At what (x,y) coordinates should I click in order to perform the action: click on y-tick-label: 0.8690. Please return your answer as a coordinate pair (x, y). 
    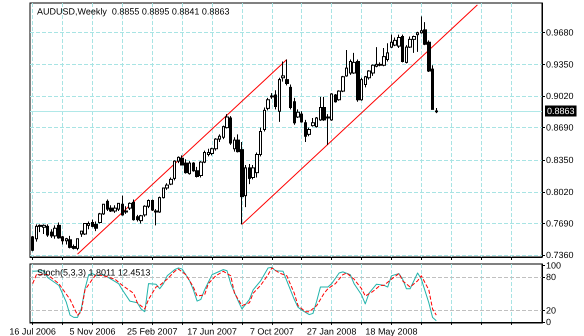
    Looking at the image, I should click on (560, 127).